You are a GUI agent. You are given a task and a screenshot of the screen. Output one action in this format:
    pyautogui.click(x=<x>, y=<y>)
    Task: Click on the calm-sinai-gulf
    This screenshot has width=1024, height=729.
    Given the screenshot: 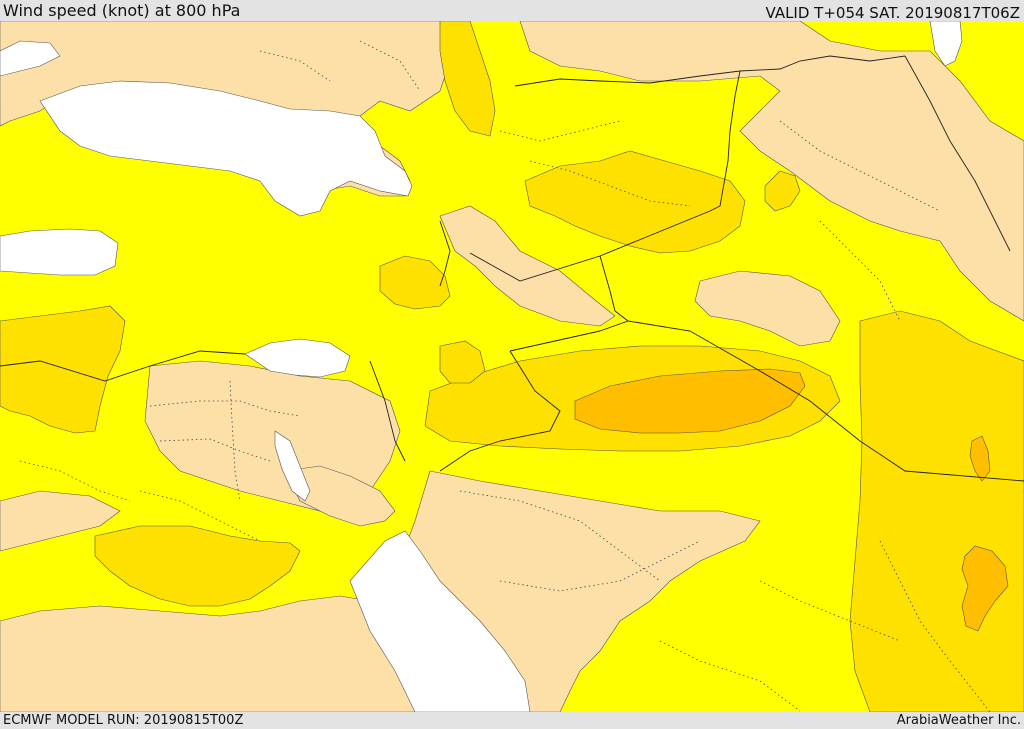 What is the action you would take?
    pyautogui.click(x=292, y=466)
    